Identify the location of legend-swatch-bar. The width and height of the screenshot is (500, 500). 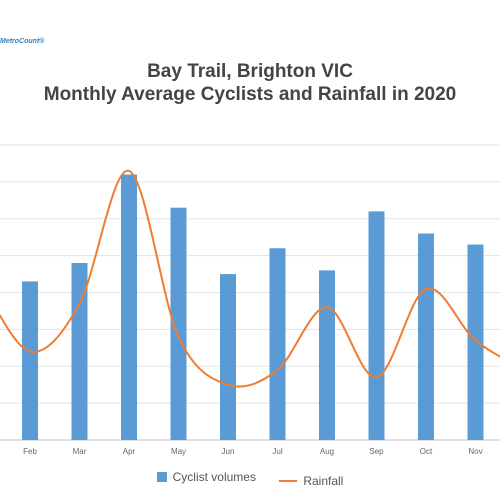
(161, 477).